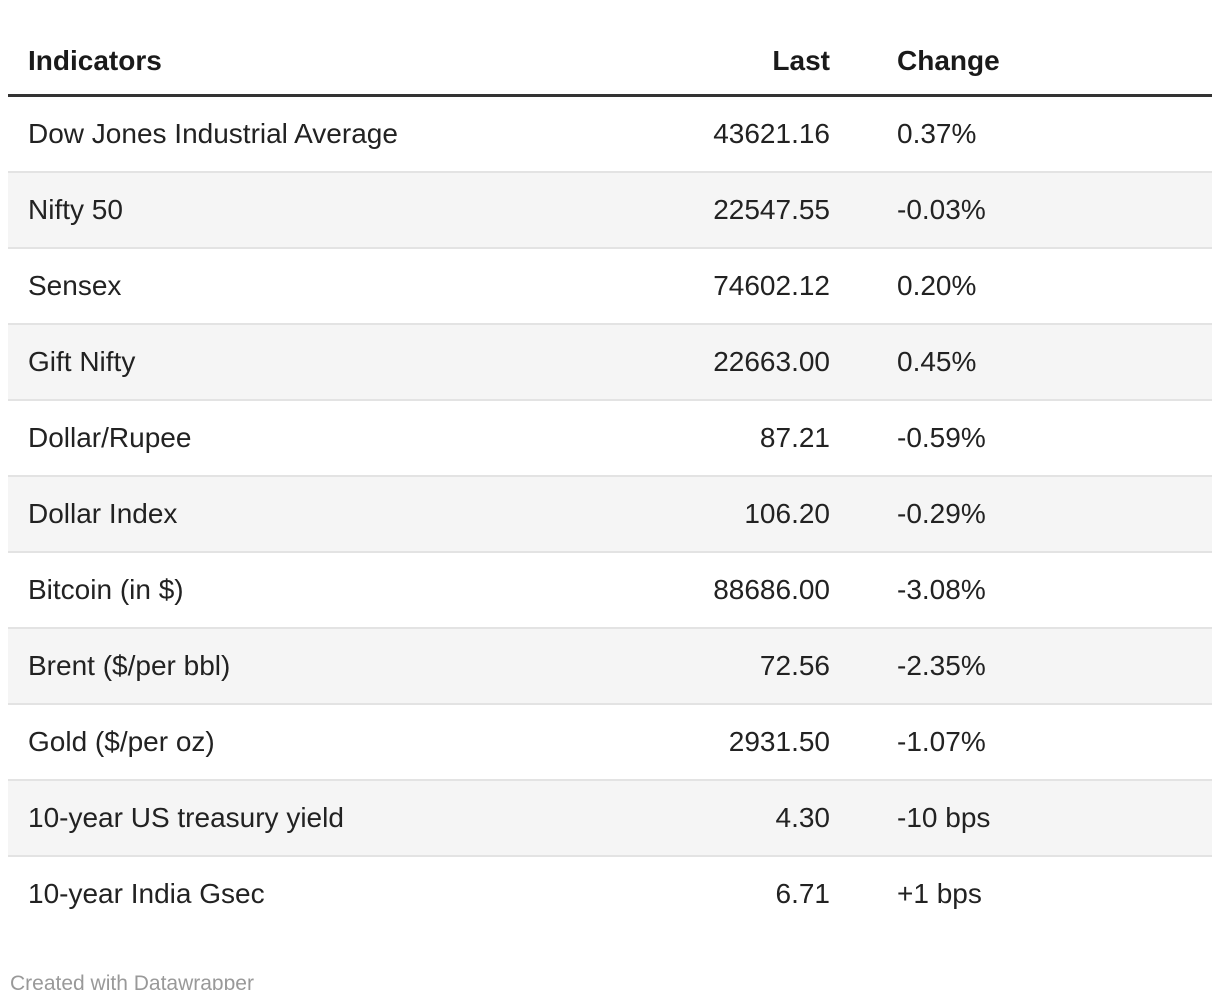  Describe the element at coordinates (765, 513) in the screenshot. I see `last-cell: 106.20` at that location.